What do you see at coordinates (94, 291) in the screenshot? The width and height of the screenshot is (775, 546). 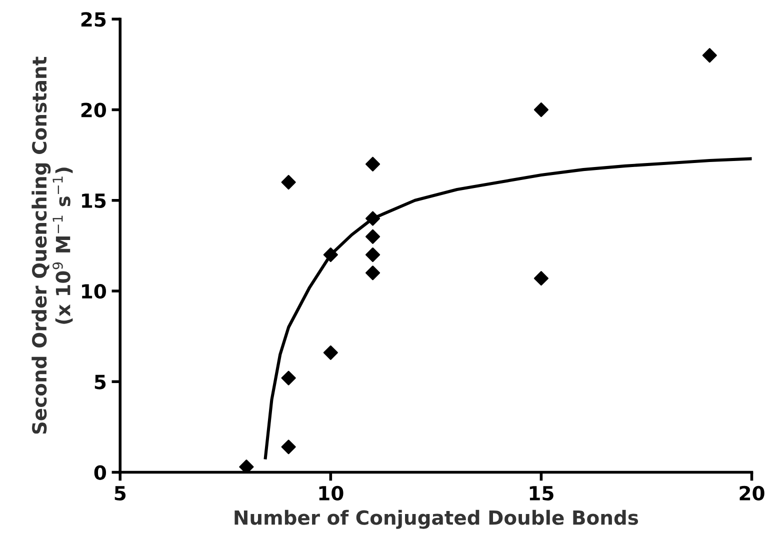 I see `y-tick-label: 10` at bounding box center [94, 291].